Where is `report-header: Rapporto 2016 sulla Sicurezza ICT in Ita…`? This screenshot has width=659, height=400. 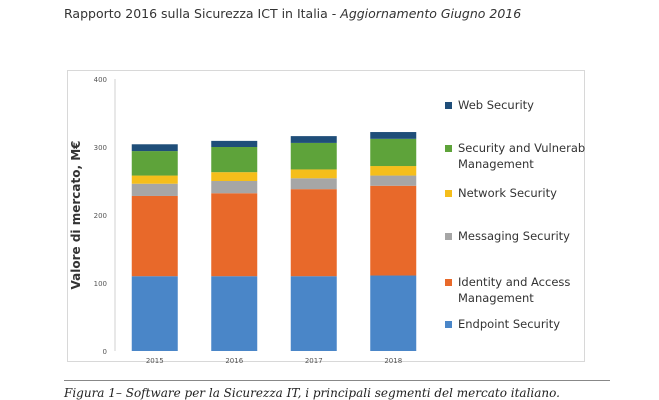
report-header: Rapporto 2016 sulla Sicurezza ICT in Ita… is located at coordinates (292, 13).